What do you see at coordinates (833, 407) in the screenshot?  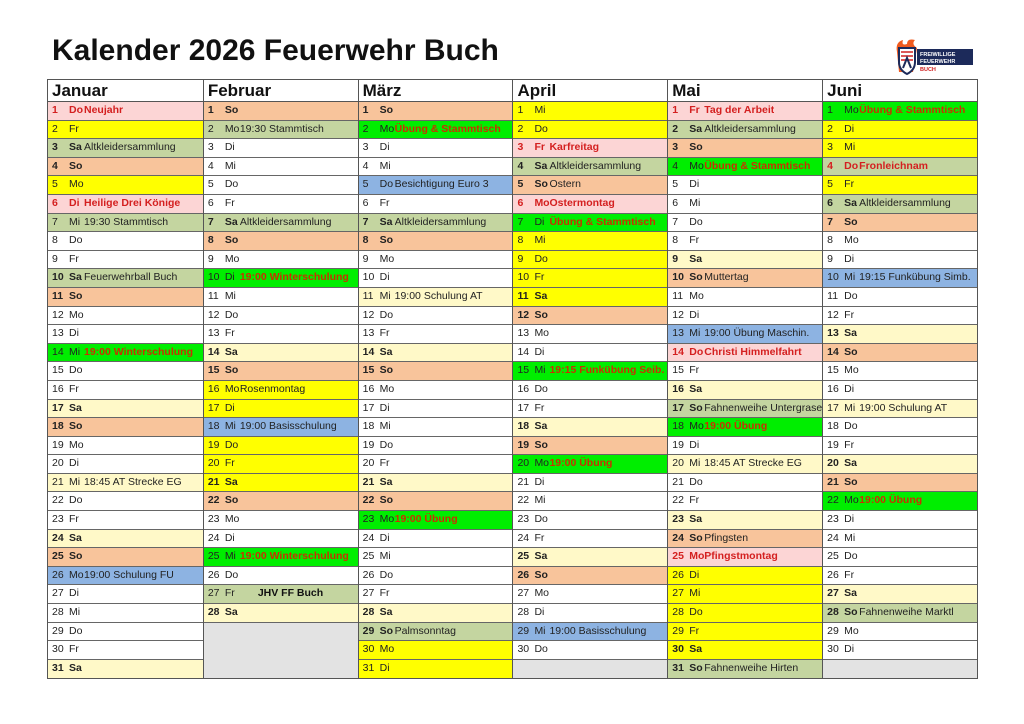 I see `day-number: 17` at bounding box center [833, 407].